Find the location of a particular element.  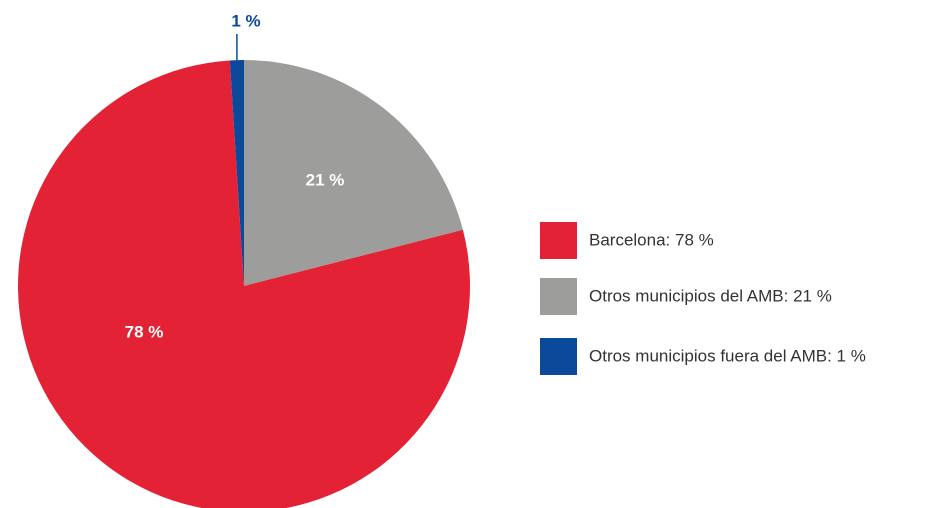

legend-label: Otros municipios del AMB: 21 % is located at coordinates (710, 295).